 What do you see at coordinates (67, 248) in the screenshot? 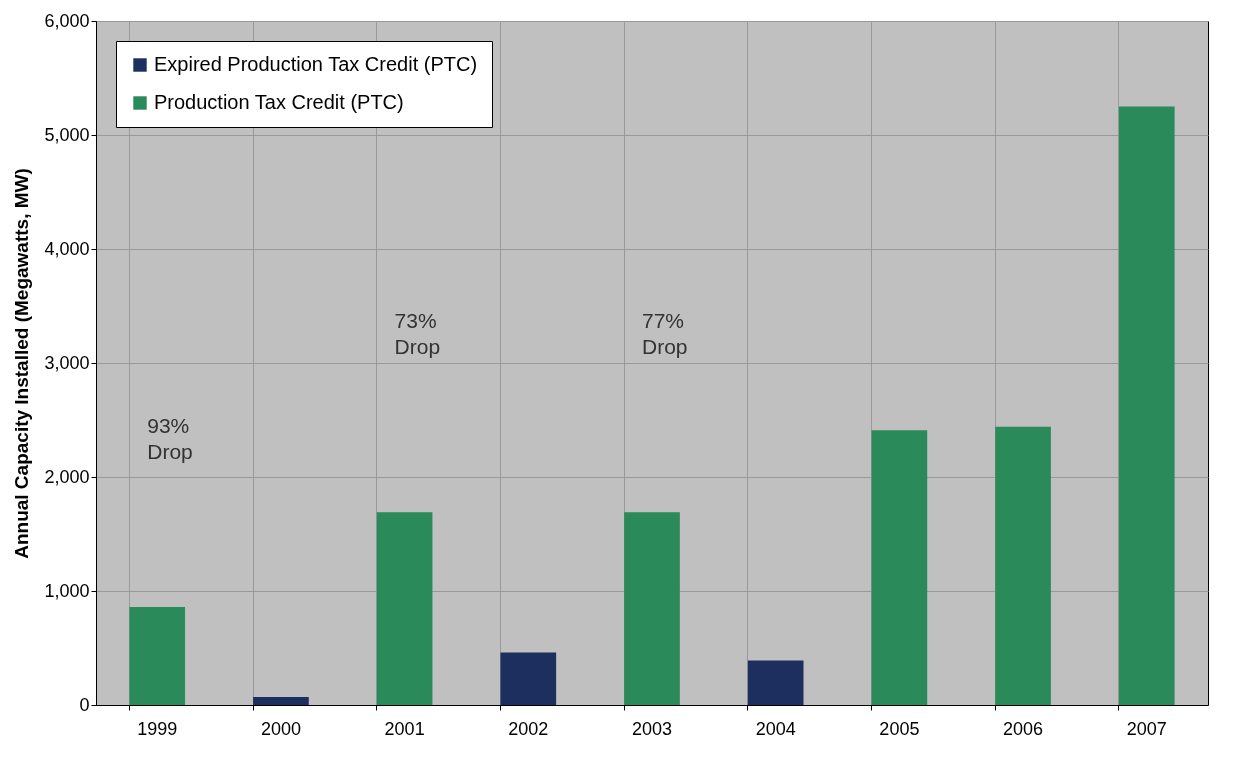
I see `y-tick-label: 4,000` at bounding box center [67, 248].